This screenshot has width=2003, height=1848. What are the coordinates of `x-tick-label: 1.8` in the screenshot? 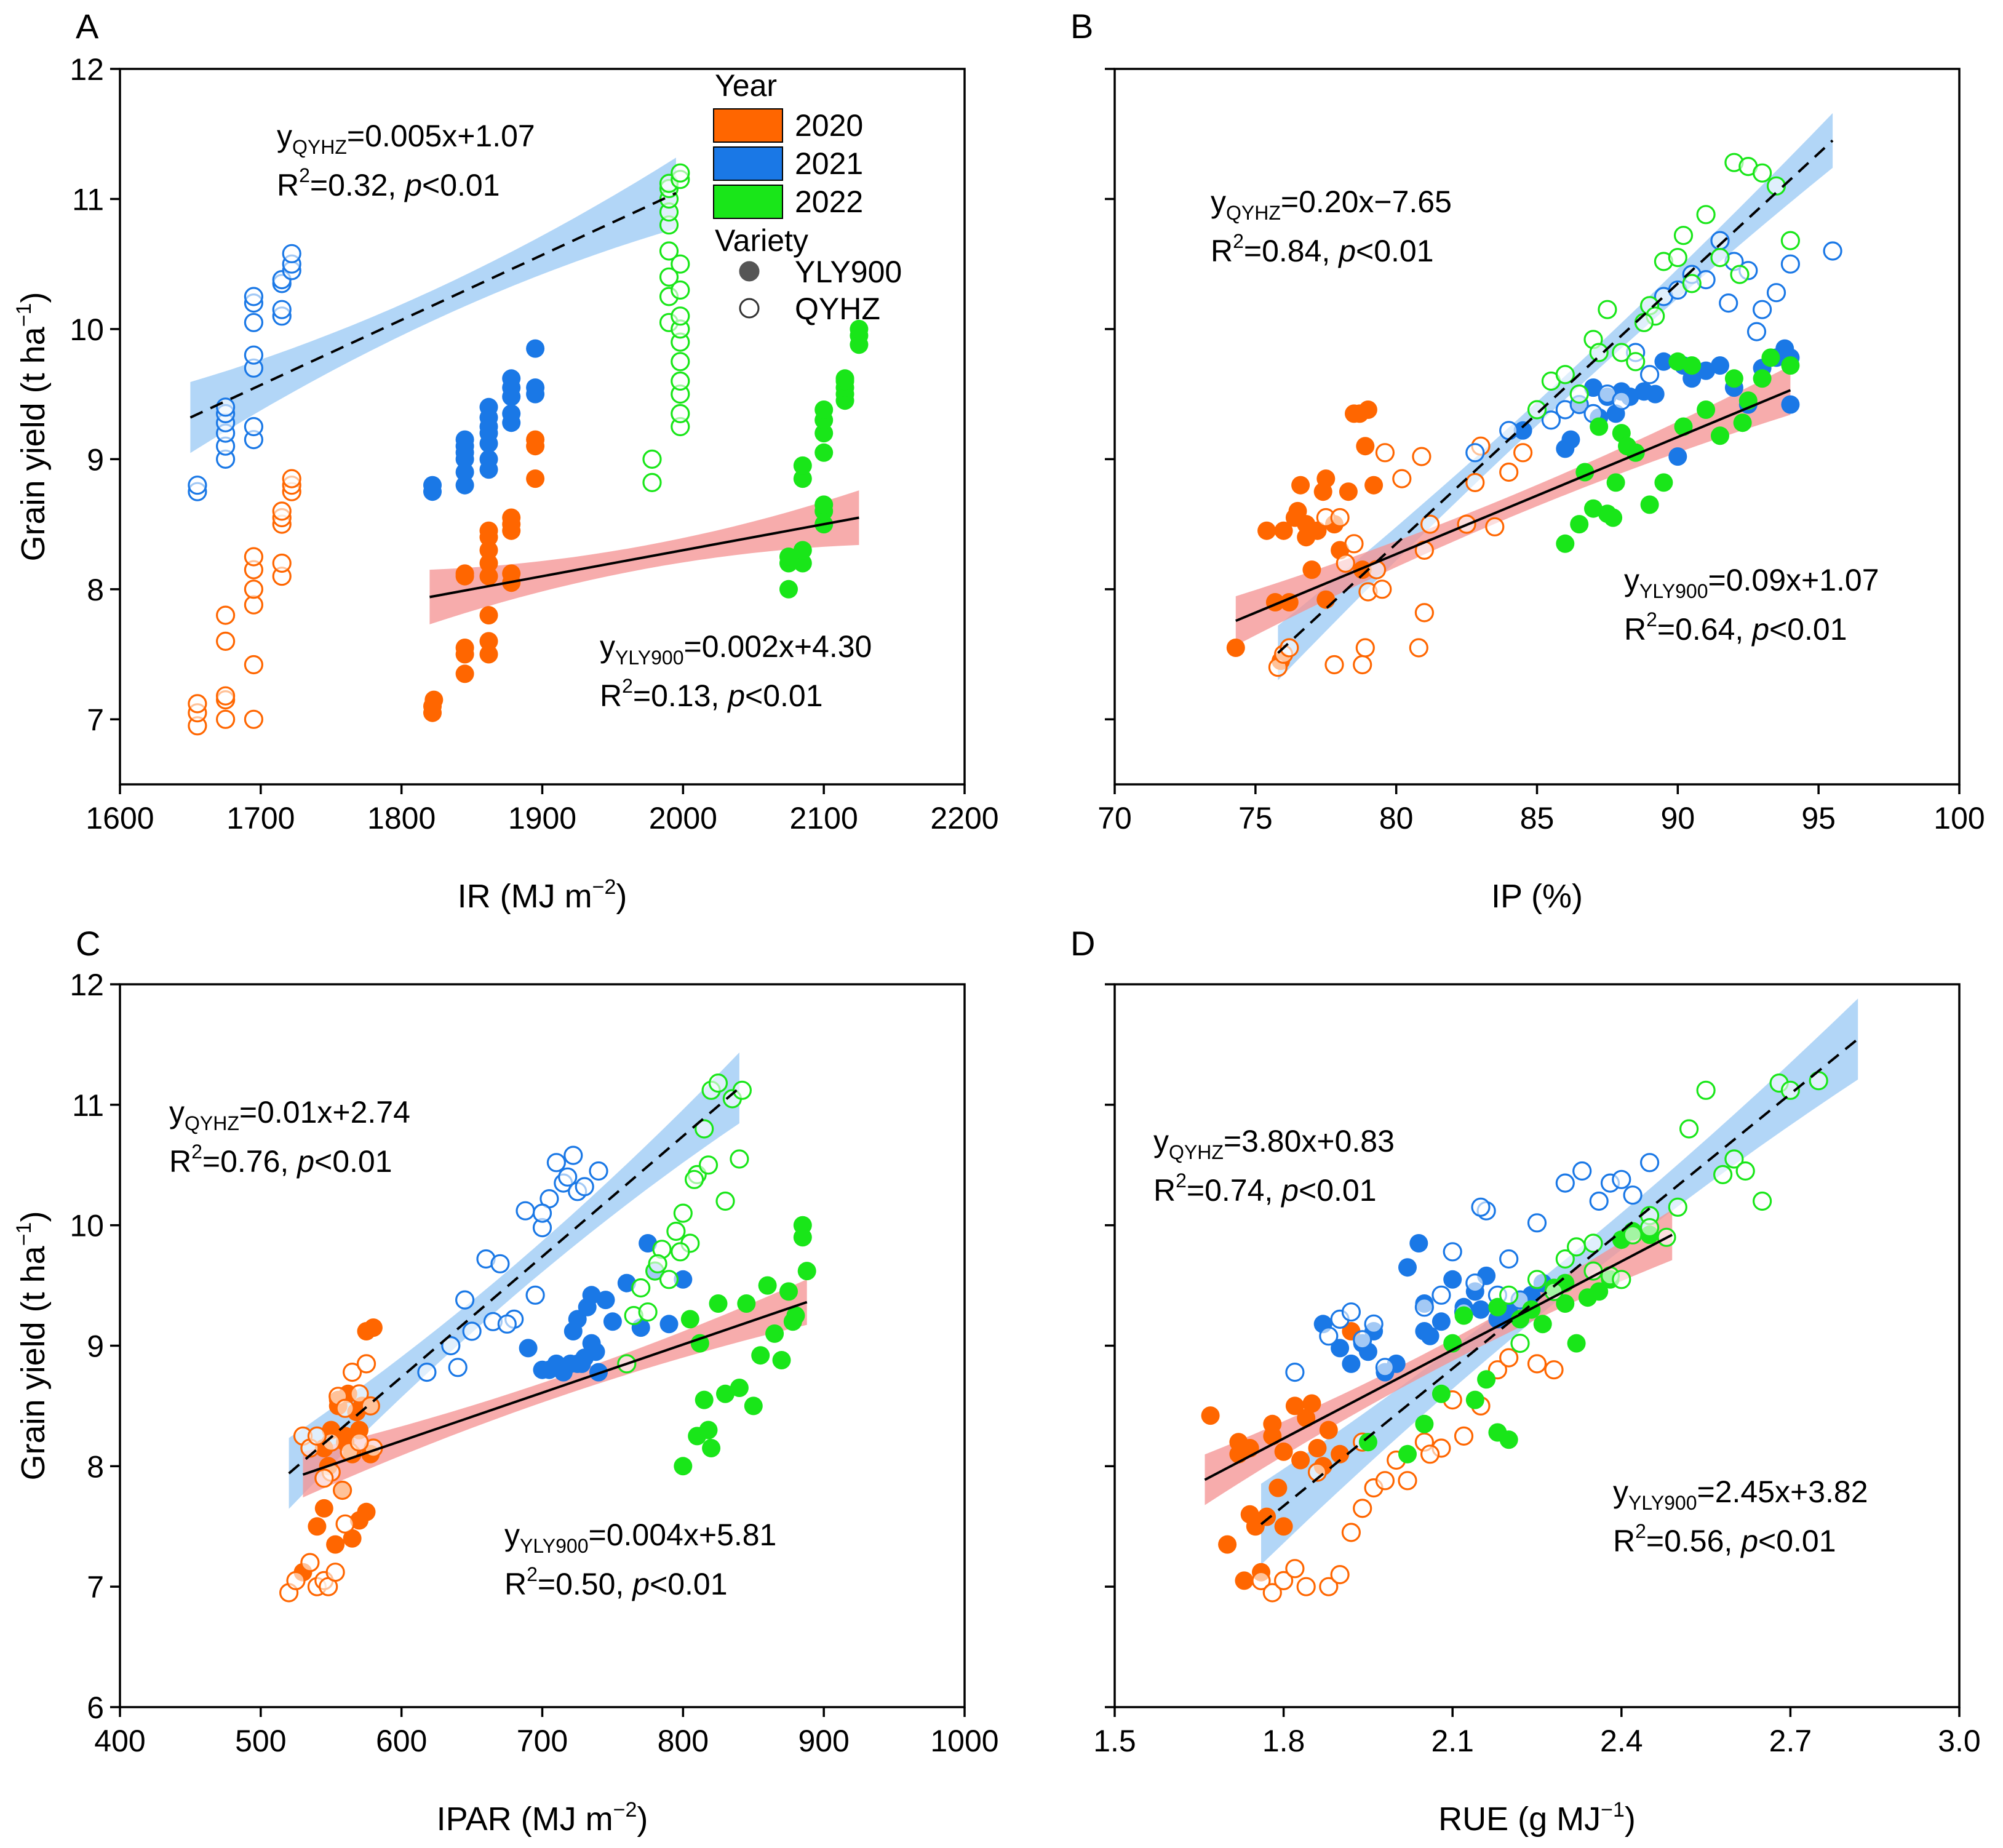 It's located at (1284, 1741).